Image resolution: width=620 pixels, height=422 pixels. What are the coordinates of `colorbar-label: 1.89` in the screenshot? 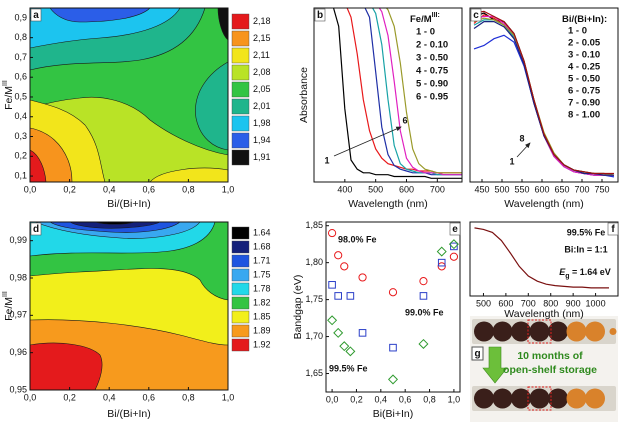 It's located at (262, 330).